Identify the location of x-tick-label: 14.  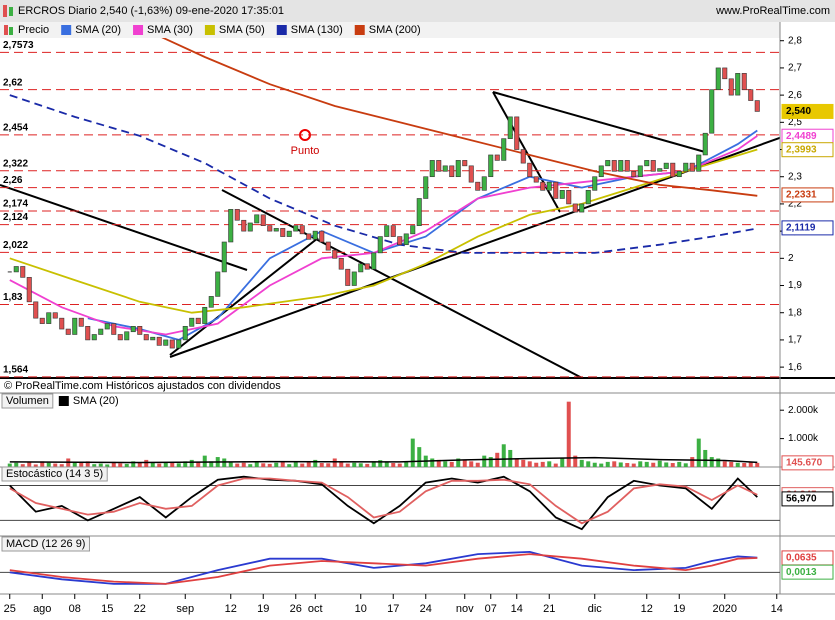
(517, 609).